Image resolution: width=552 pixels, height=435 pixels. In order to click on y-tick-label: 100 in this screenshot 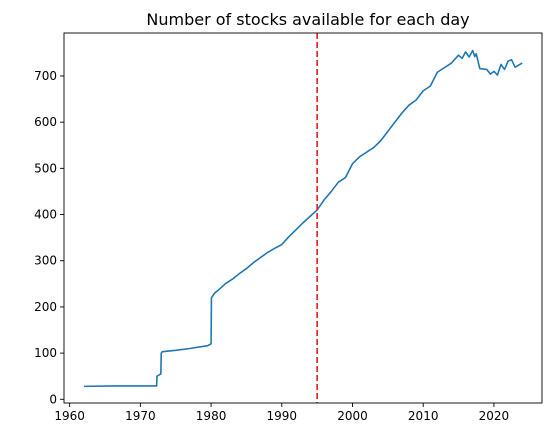, I will do `click(45, 353)`.